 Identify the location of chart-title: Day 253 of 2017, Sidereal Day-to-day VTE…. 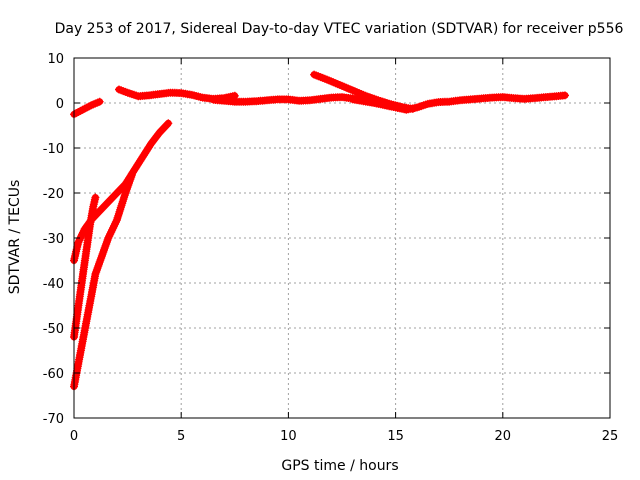
(339, 29).